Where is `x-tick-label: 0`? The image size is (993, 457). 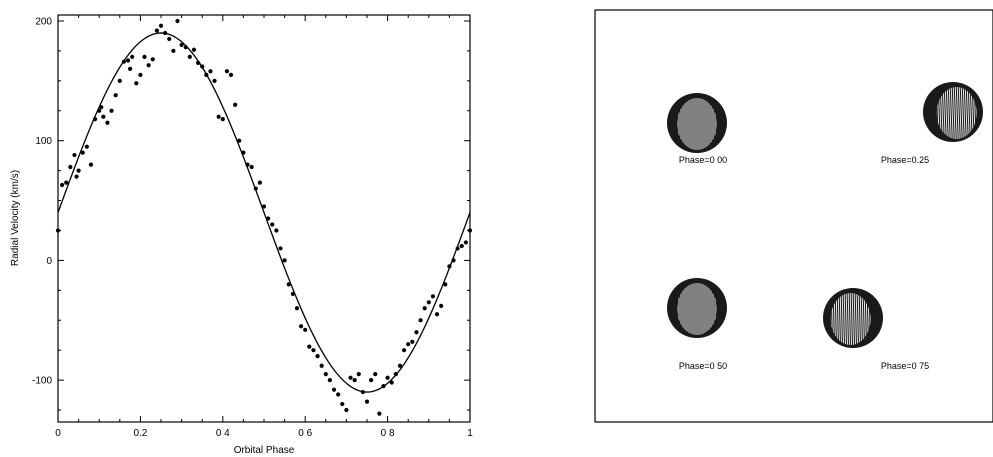
x-tick-label: 0 is located at coordinates (58, 433).